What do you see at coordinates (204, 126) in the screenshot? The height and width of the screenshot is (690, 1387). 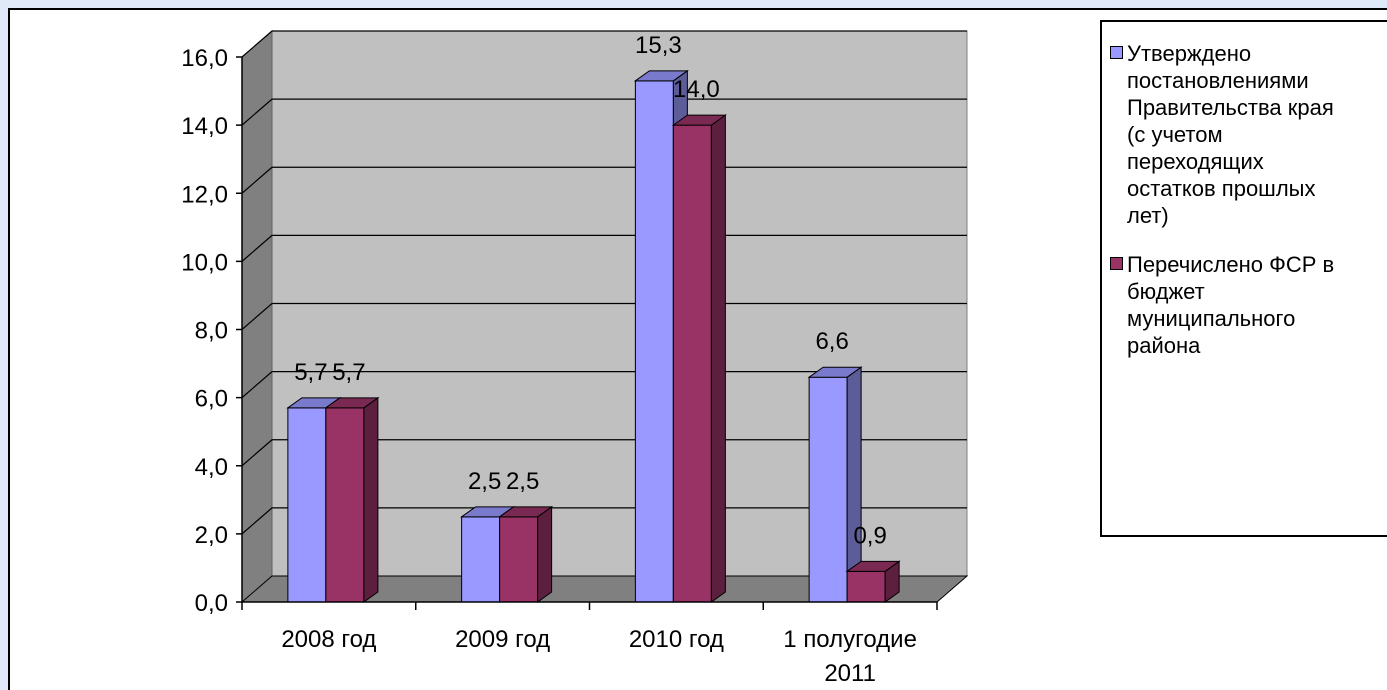 I see `y-tick-label: 14,0` at bounding box center [204, 126].